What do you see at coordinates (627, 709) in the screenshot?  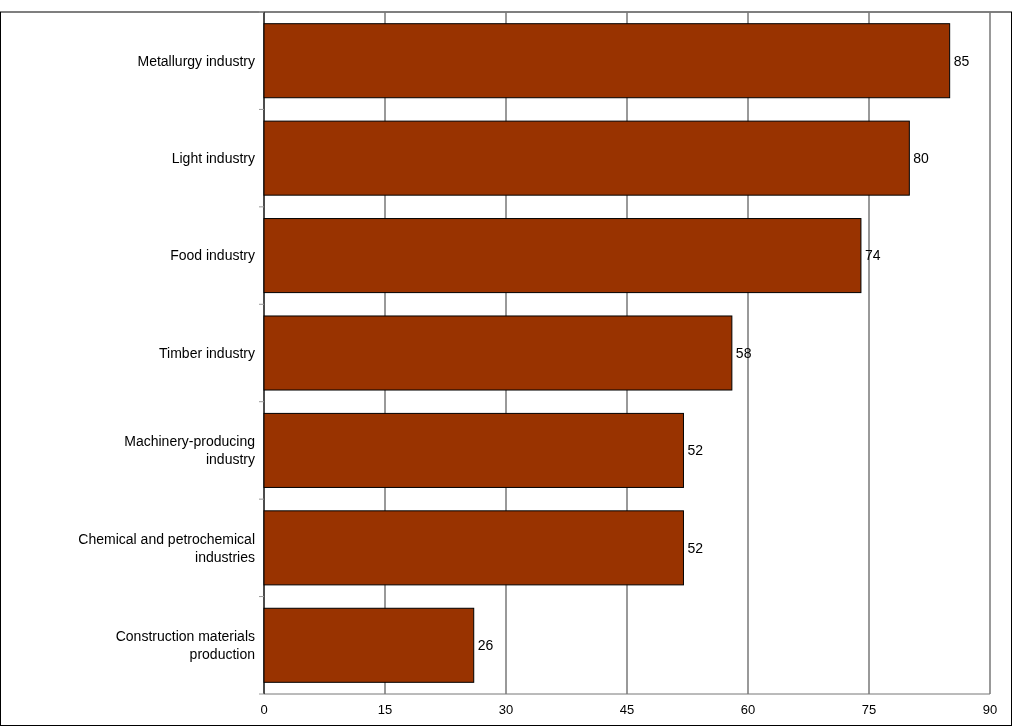 I see `x-tick-label: 45` at bounding box center [627, 709].